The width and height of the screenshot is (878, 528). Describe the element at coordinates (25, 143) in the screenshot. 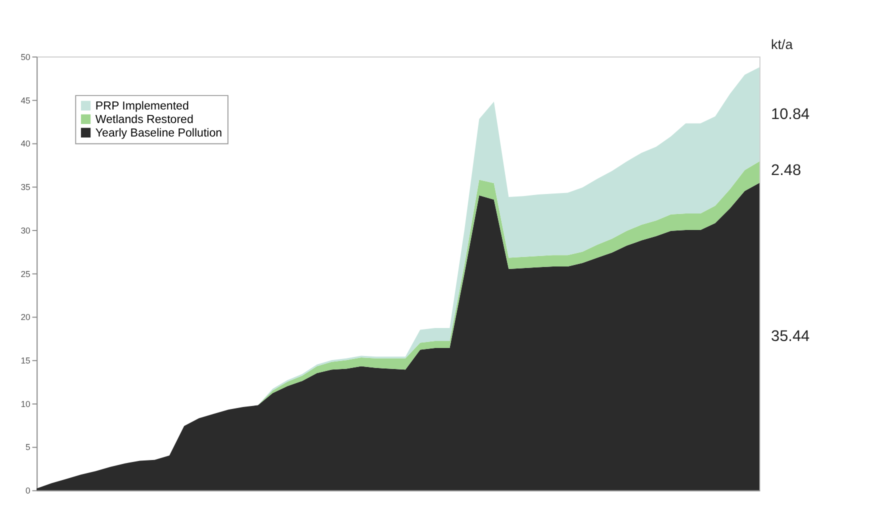

I see `y-tick-label: 40` at that location.